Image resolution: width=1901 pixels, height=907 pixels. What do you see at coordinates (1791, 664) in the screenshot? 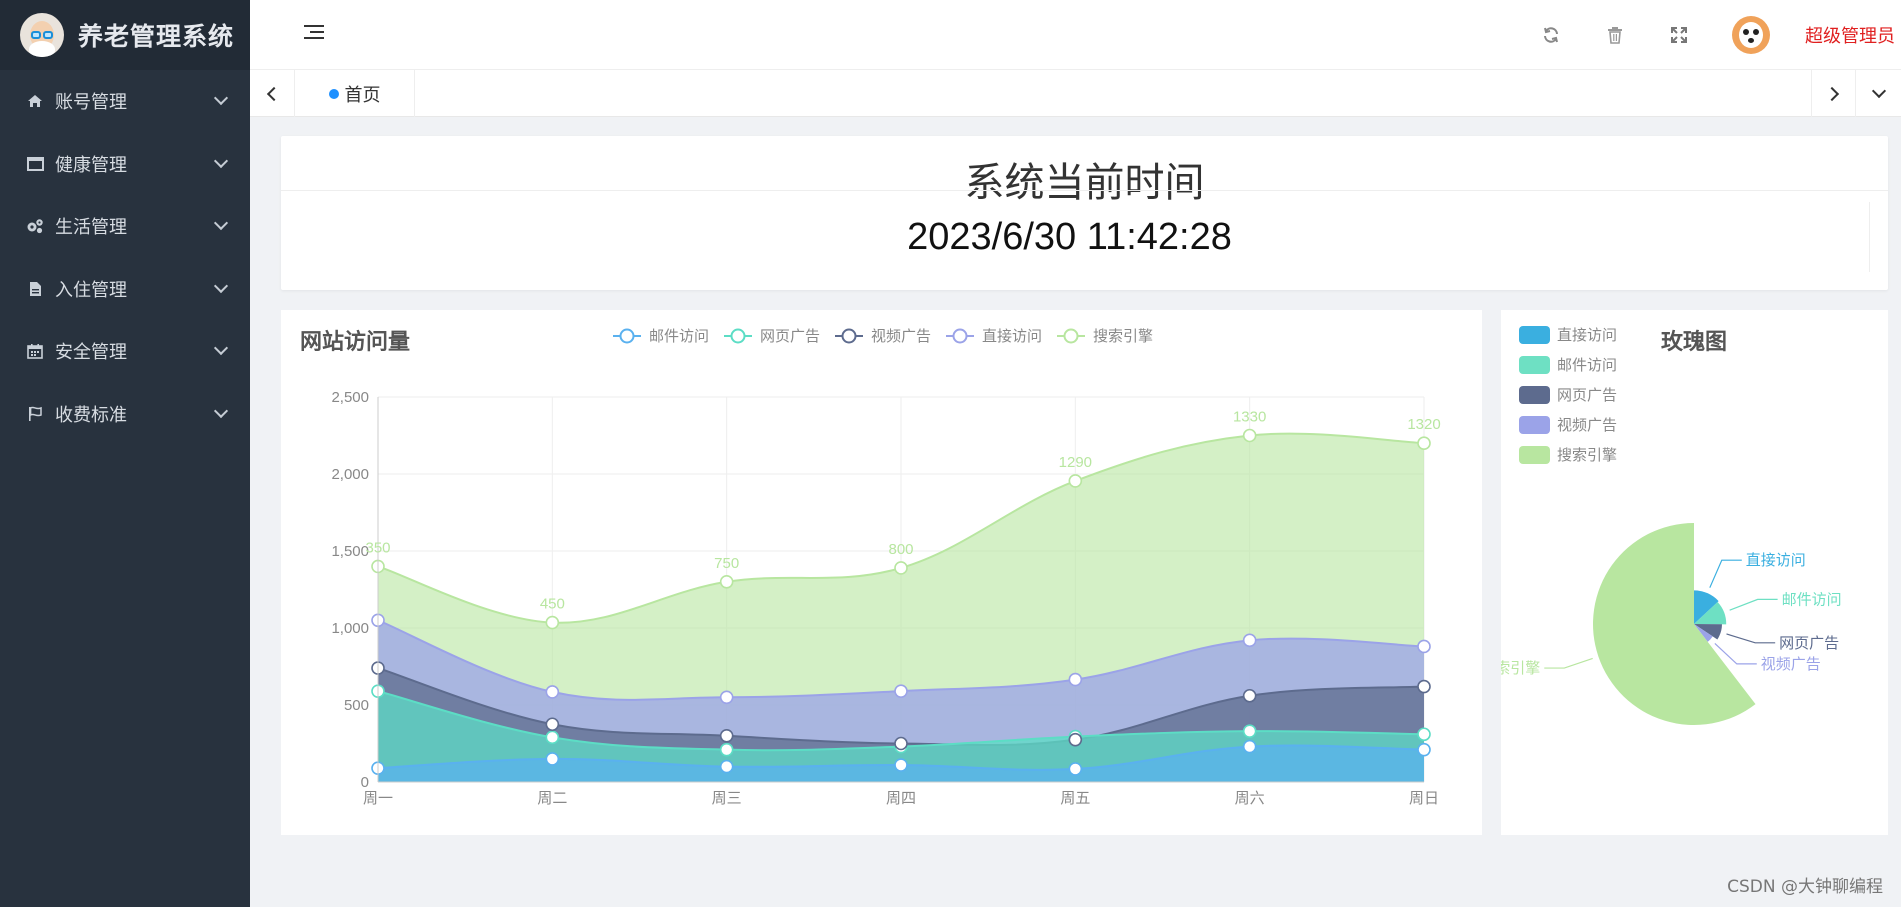
I see `slice-label: 视频广告` at bounding box center [1791, 664].